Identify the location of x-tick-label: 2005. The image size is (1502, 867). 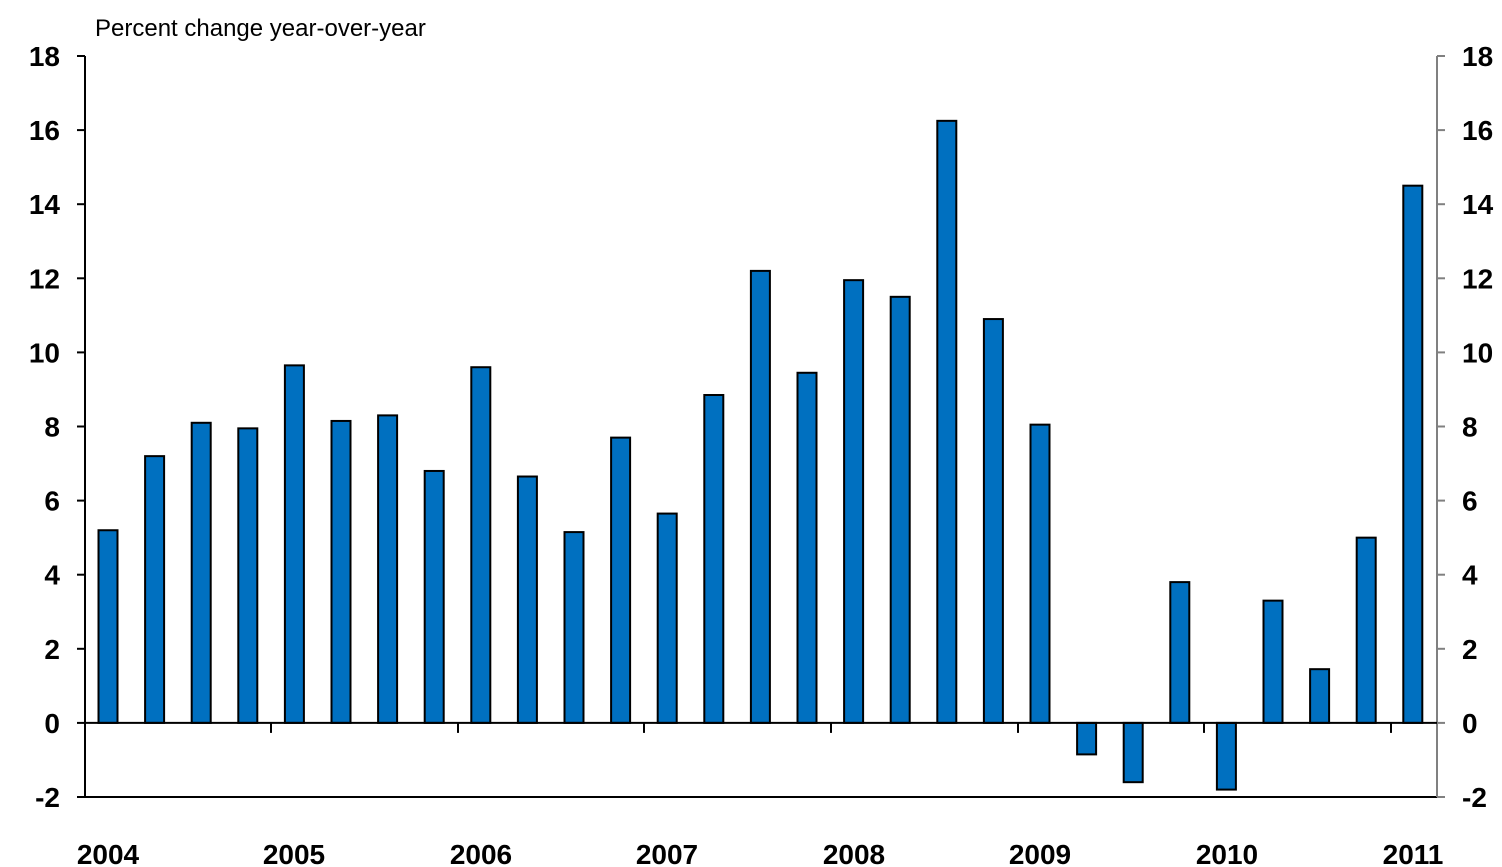
(294, 853).